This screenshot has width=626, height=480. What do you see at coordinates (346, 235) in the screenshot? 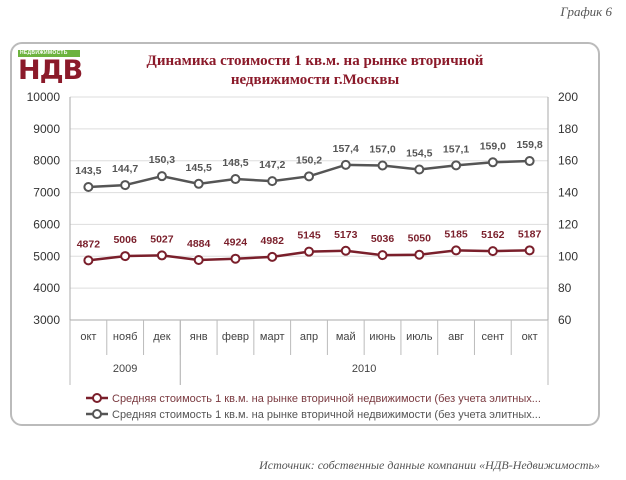
I see `data-label: 5173` at bounding box center [346, 235].